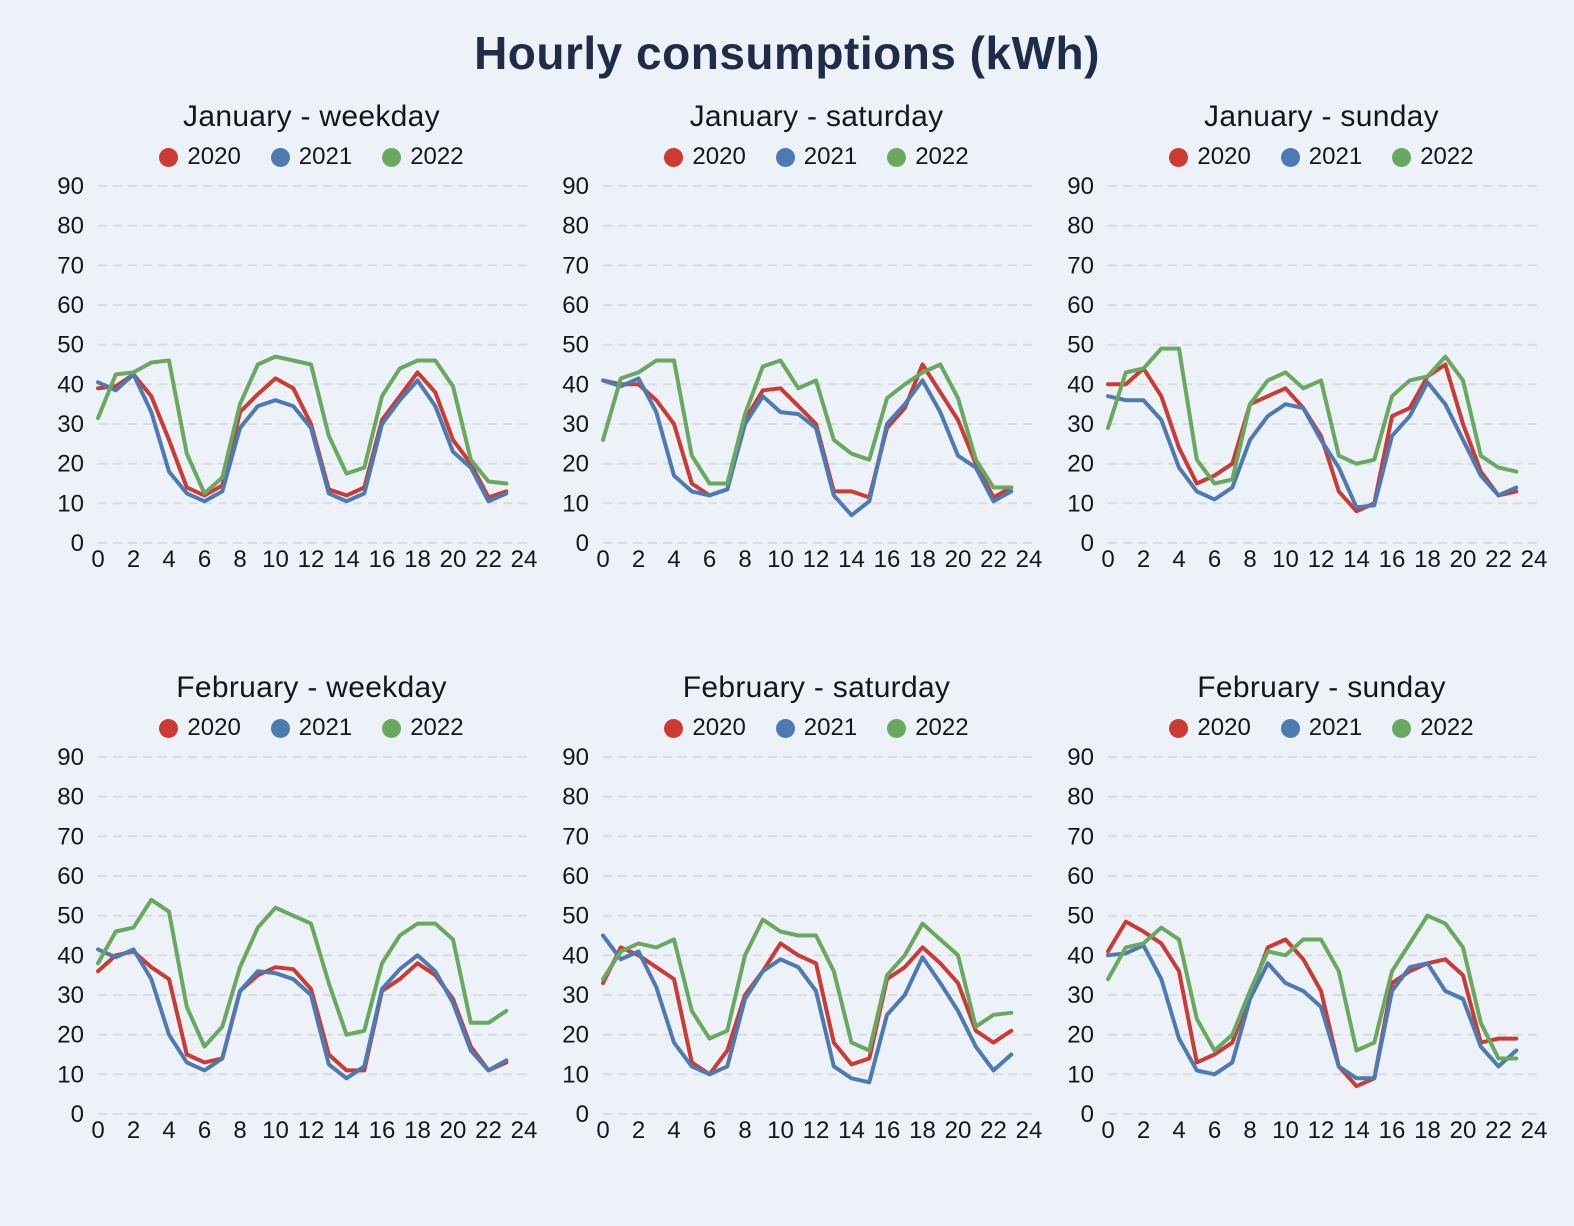 The image size is (1574, 1226). I want to click on page-title: Hourly consumptions (kWh), so click(787, 53).